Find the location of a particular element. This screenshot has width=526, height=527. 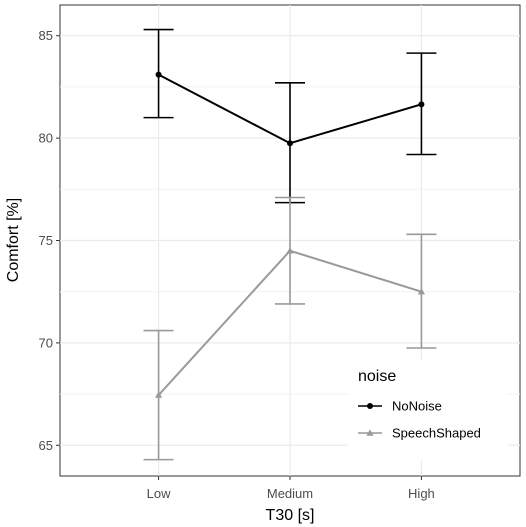

legend-background is located at coordinates (428, 410).